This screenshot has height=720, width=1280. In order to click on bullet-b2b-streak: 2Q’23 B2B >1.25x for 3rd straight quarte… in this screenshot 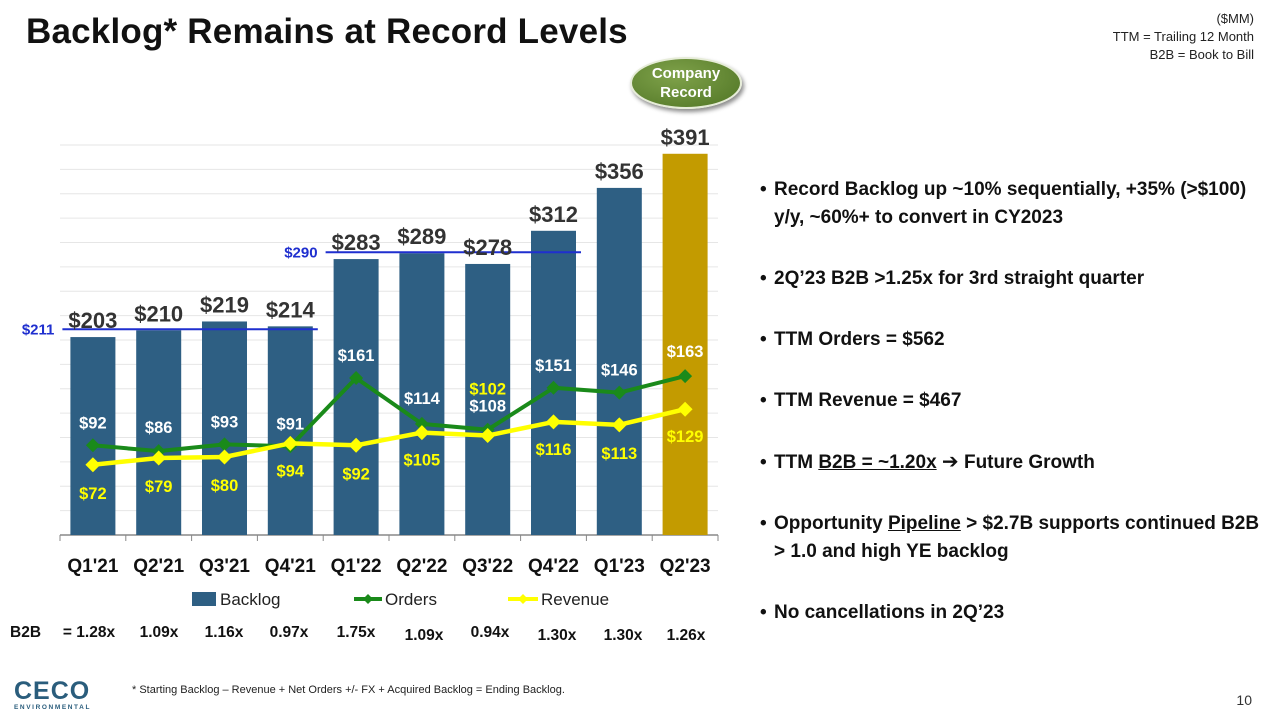, I will do `click(1015, 279)`.